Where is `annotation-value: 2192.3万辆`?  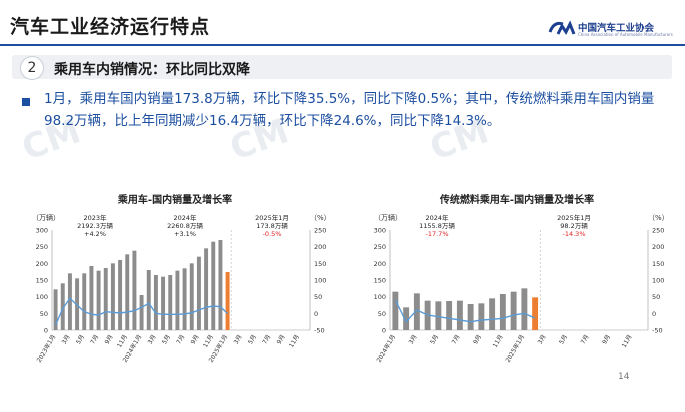
annotation-value: 2192.3万辆 is located at coordinates (95, 225).